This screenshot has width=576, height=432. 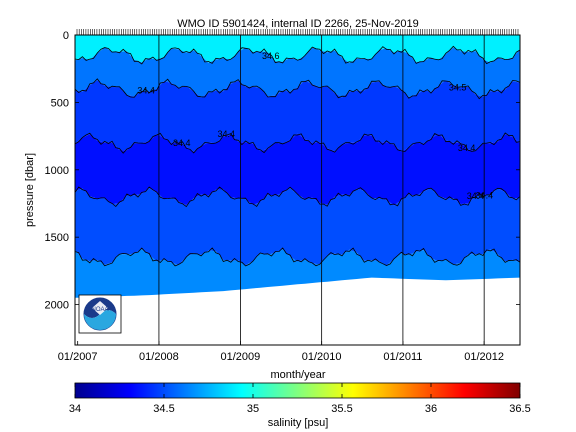 I want to click on salinity-layer-bottom, so click(x=297, y=273).